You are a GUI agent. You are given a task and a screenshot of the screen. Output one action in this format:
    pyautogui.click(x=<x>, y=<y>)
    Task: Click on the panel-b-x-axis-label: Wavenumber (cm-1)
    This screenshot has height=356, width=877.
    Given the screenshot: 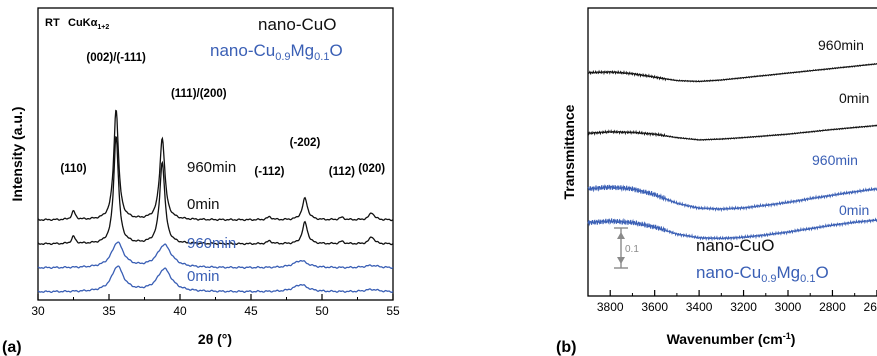 What is the action you would take?
    pyautogui.click(x=731, y=339)
    